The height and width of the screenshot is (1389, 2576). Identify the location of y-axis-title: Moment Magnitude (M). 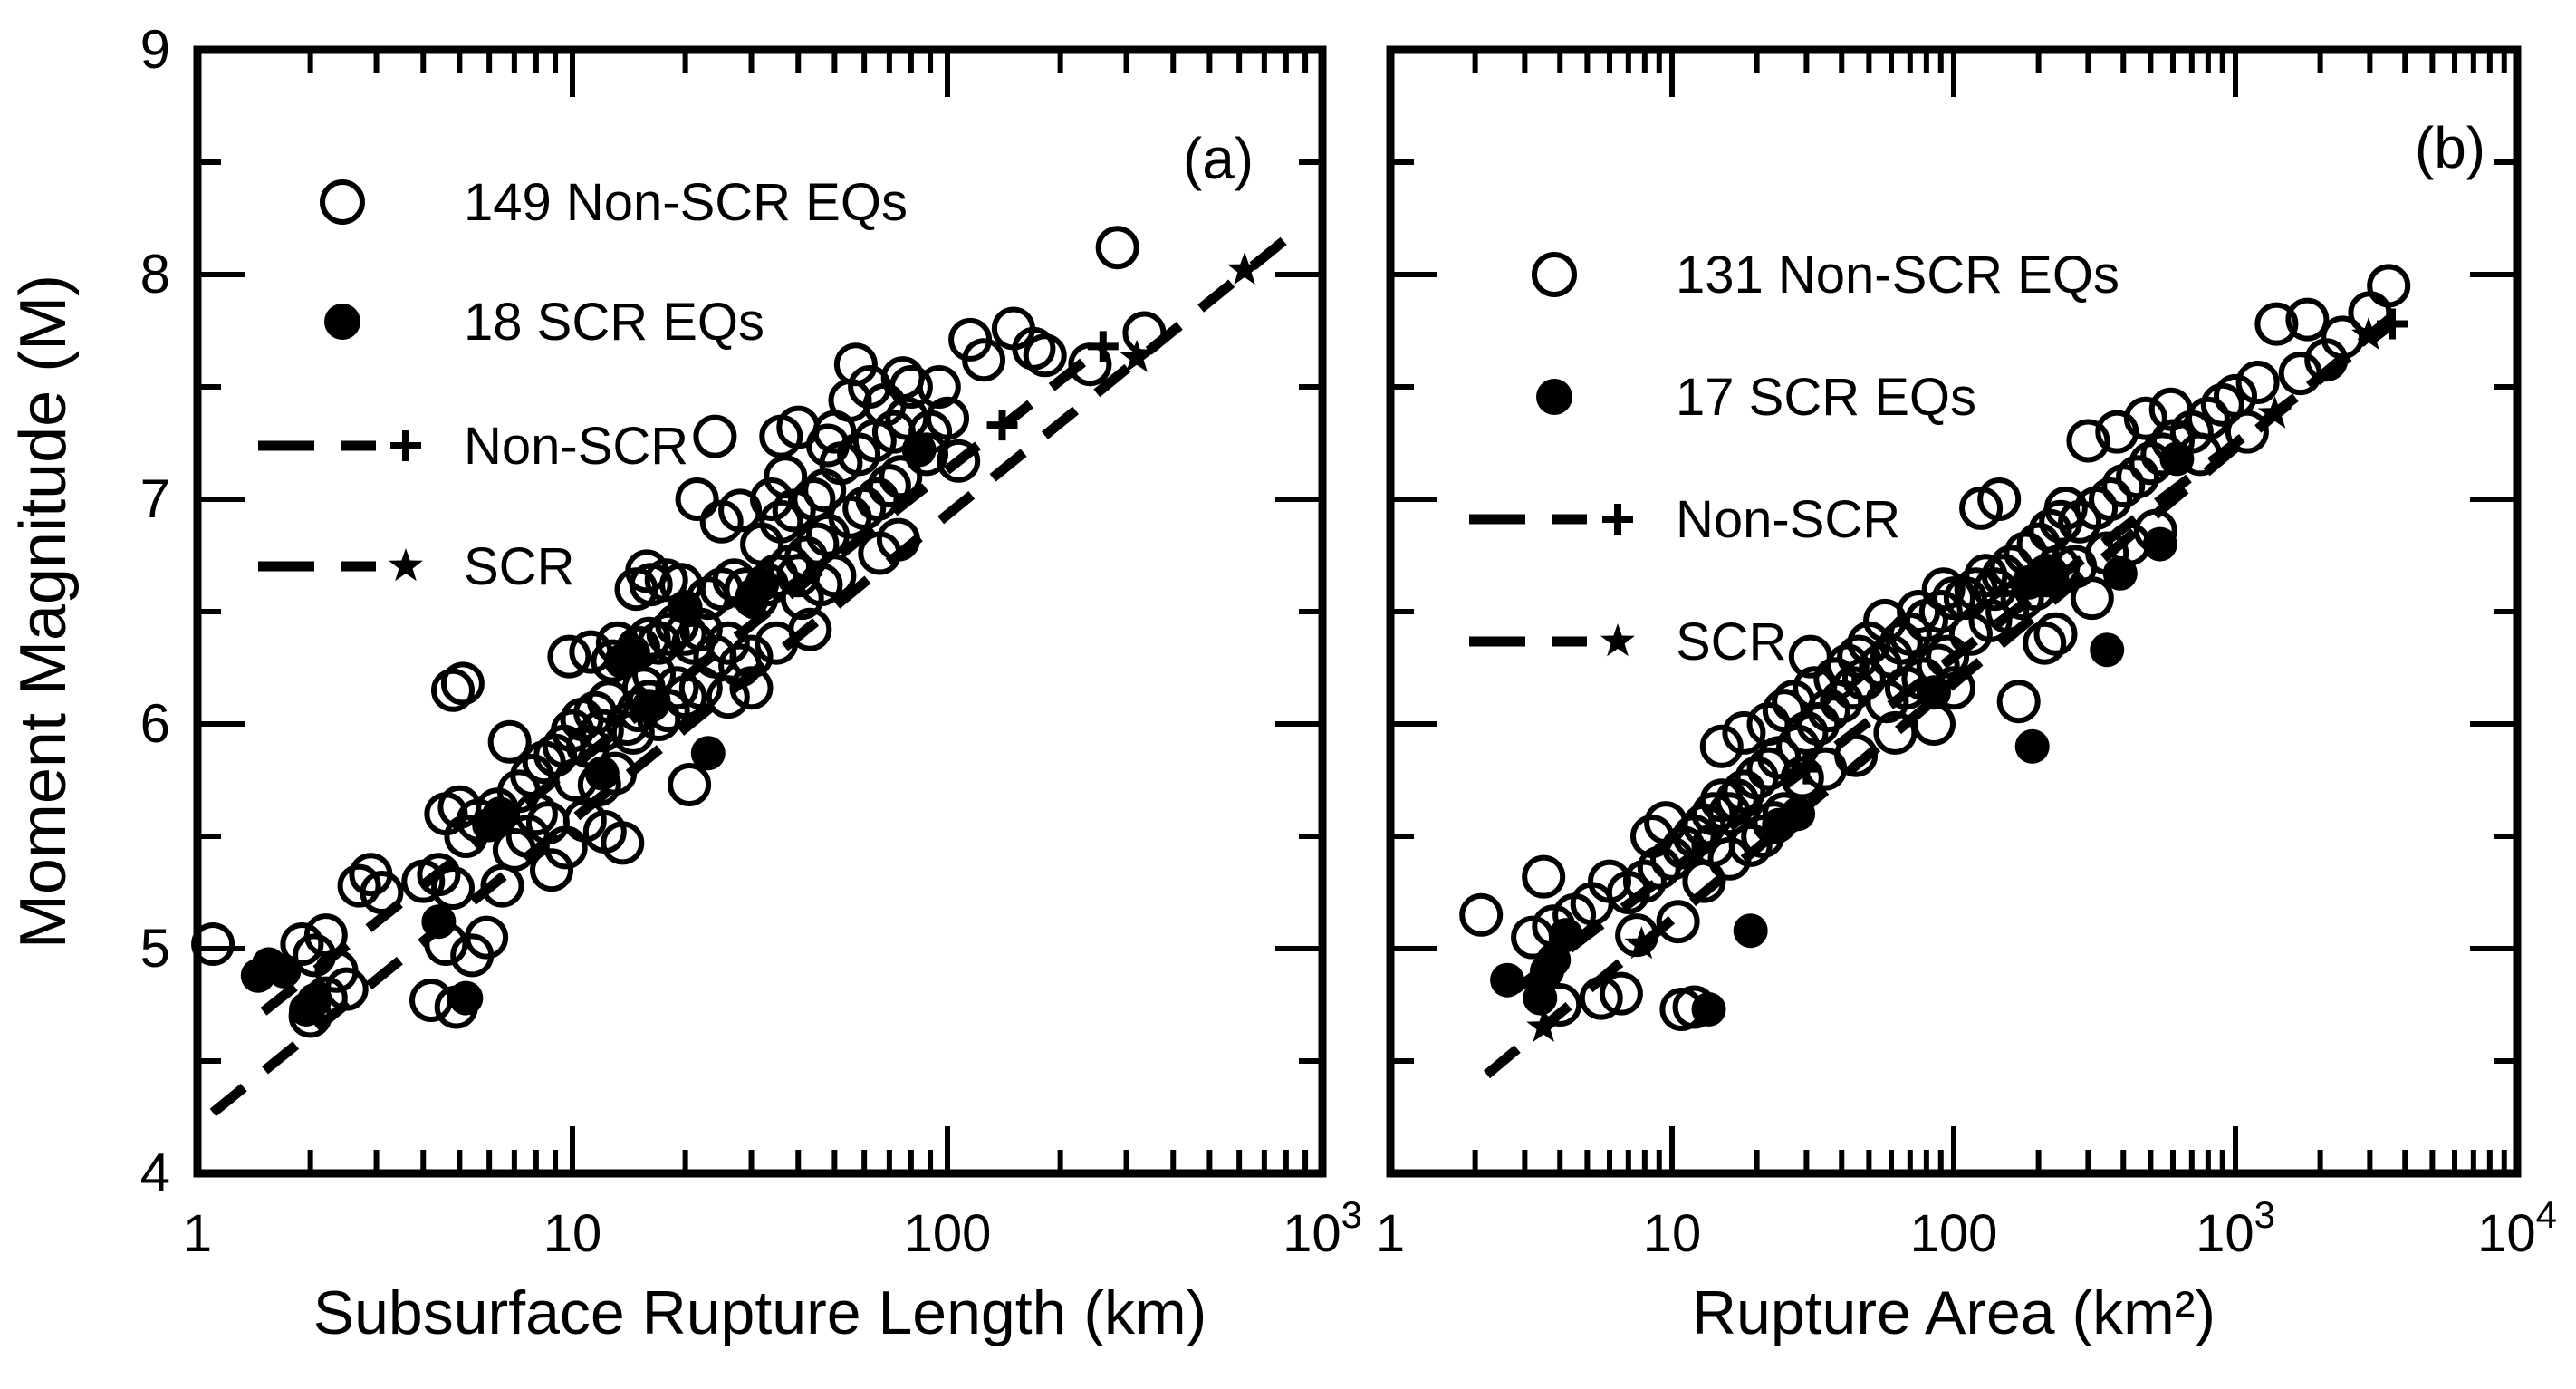
(43, 612).